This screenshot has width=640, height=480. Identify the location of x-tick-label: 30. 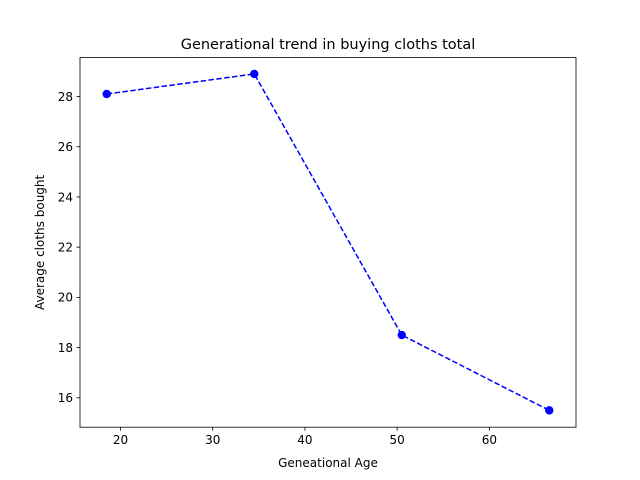
(212, 440).